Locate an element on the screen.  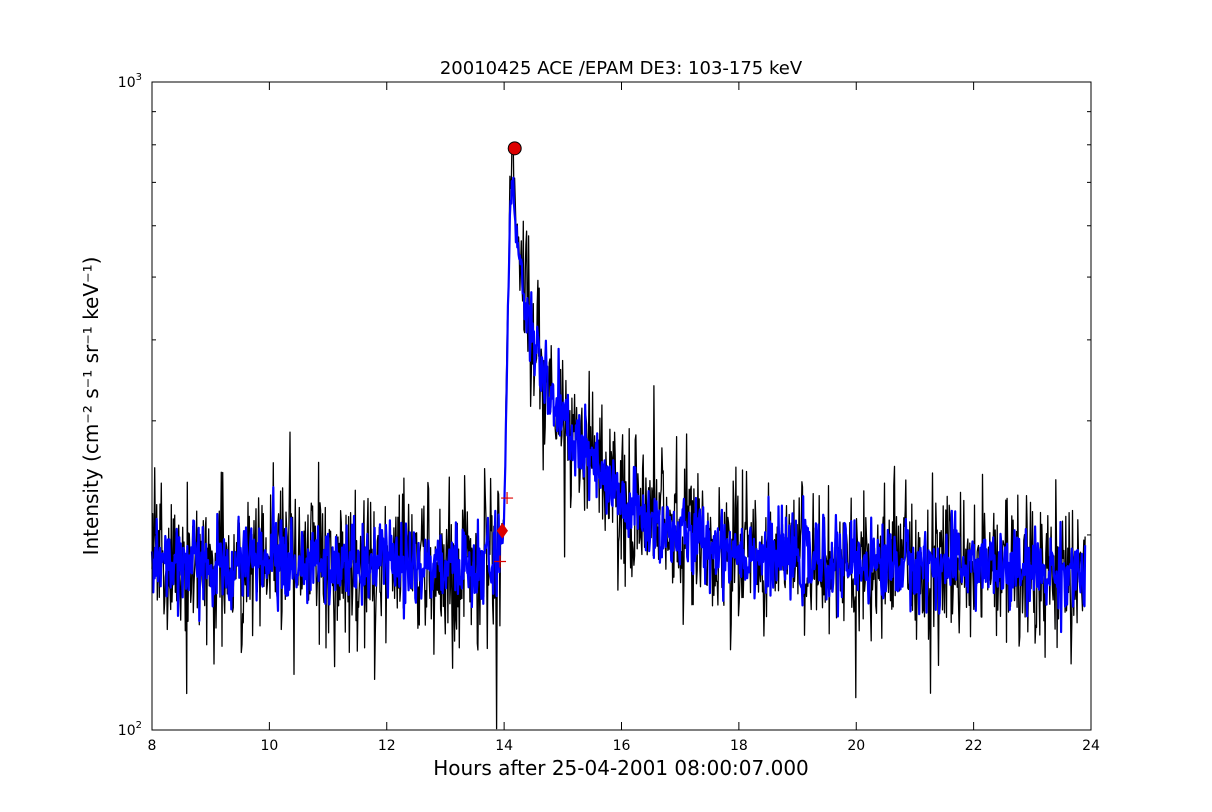
x-tick-label: 24 is located at coordinates (1091, 746).